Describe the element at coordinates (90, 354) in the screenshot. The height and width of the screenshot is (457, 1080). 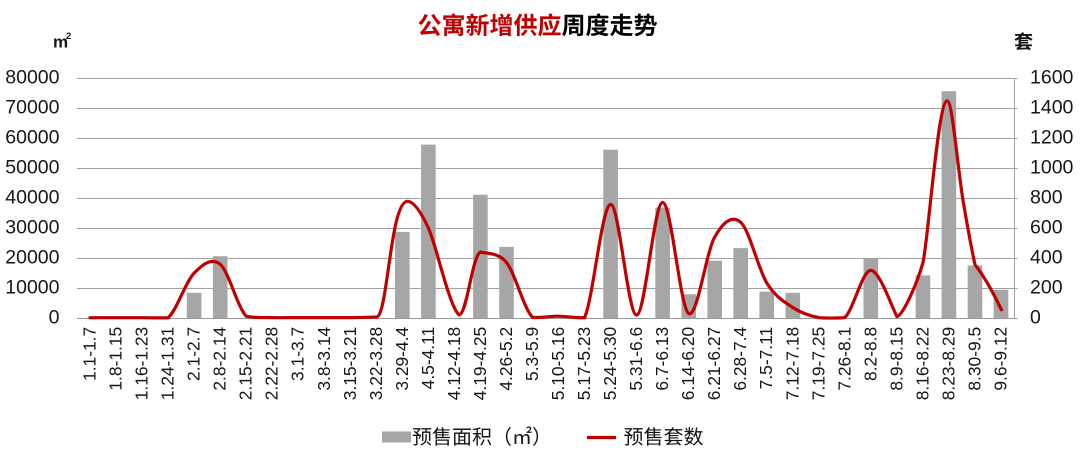
I see `svg-text: 1.1-1.7` at that location.